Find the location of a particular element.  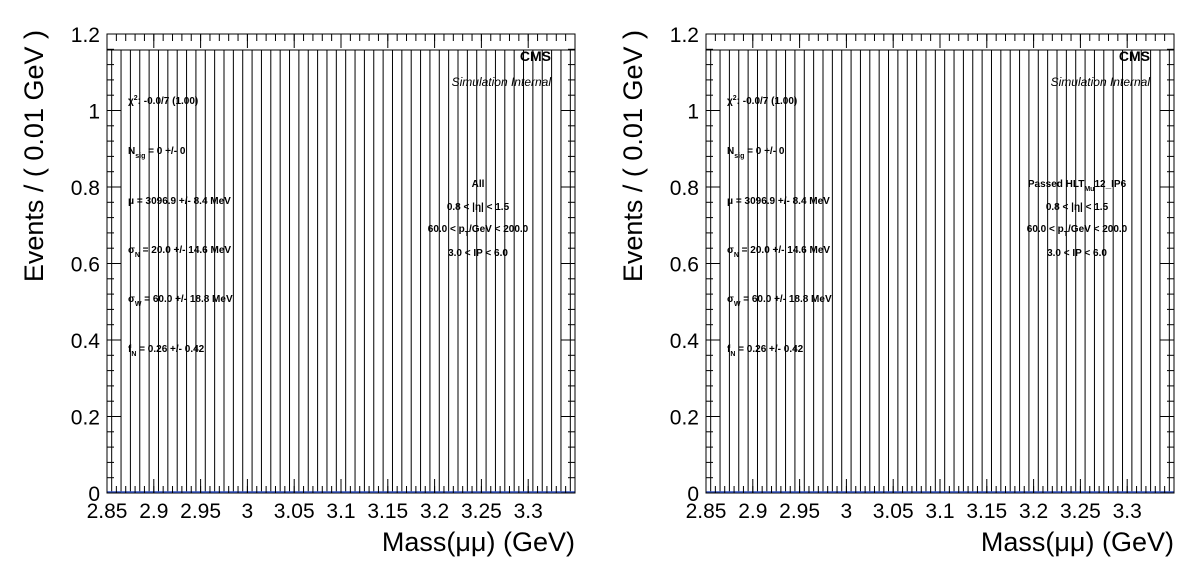

category-label: Passed HLTMu12_IP6 is located at coordinates (1077, 186).